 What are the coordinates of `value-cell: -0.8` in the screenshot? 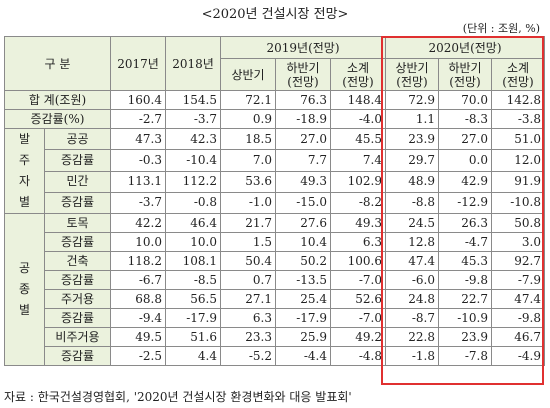 It's located at (193, 203).